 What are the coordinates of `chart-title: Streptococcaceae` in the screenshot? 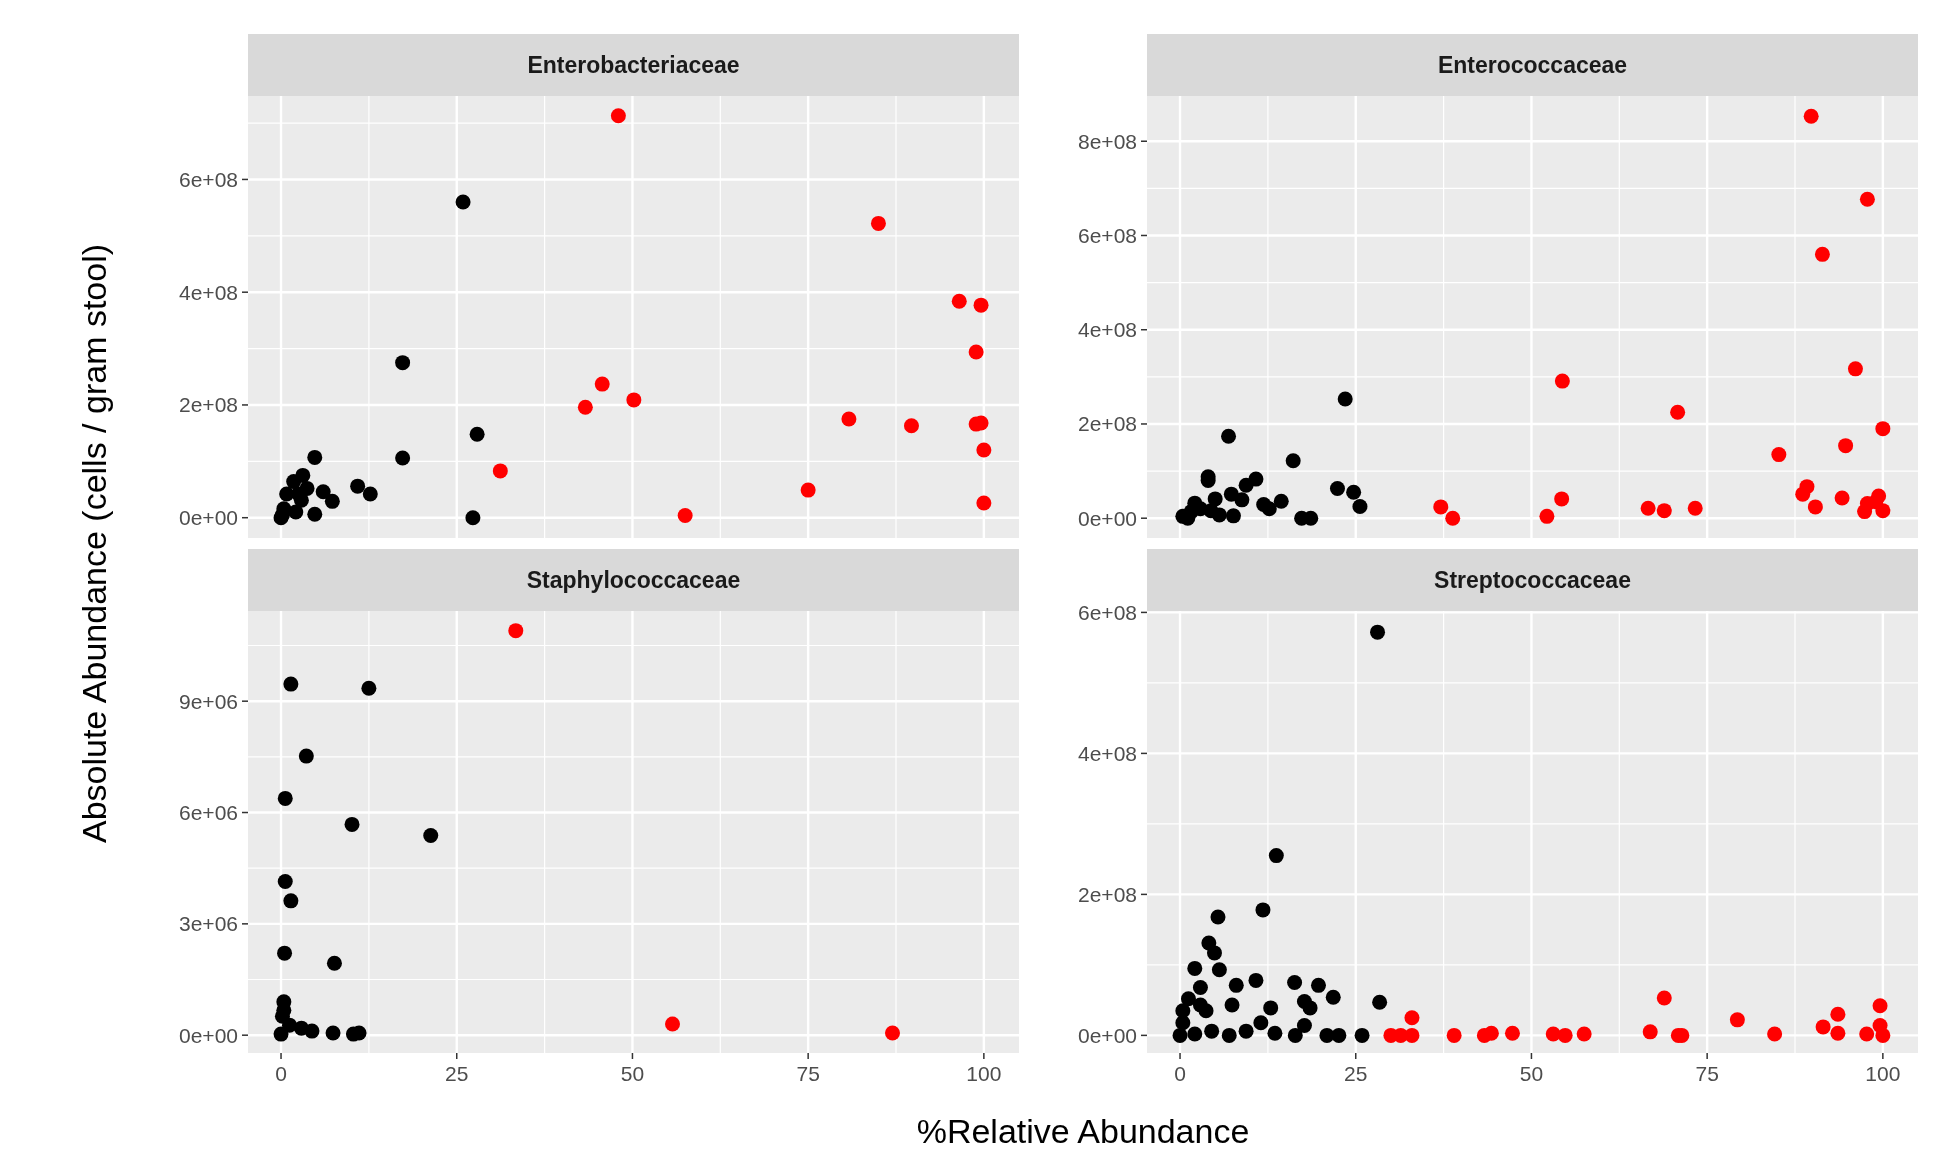 It's located at (1532, 580).